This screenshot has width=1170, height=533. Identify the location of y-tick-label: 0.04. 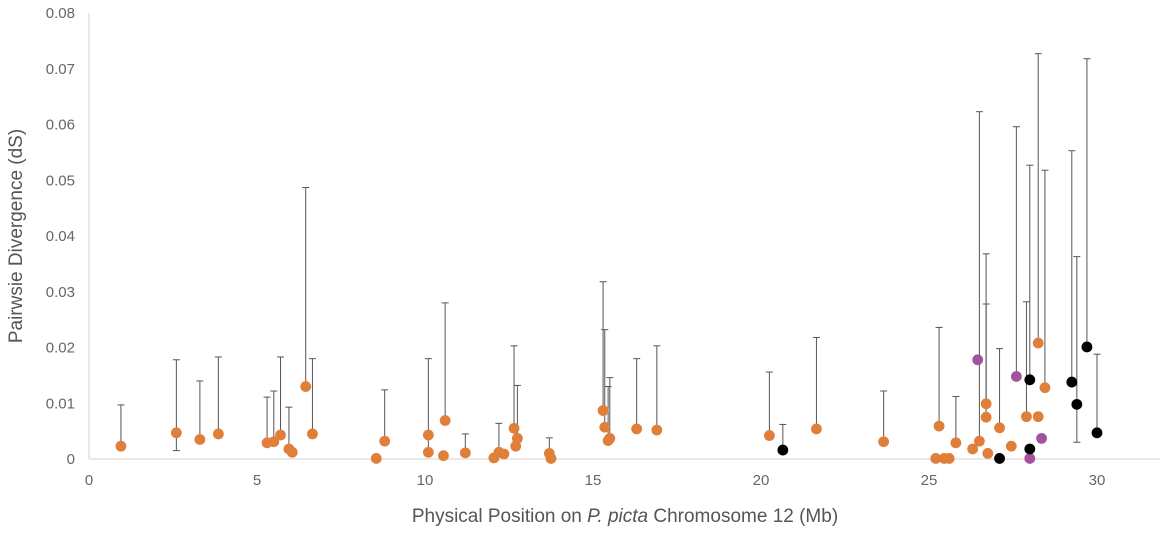
(60, 236).